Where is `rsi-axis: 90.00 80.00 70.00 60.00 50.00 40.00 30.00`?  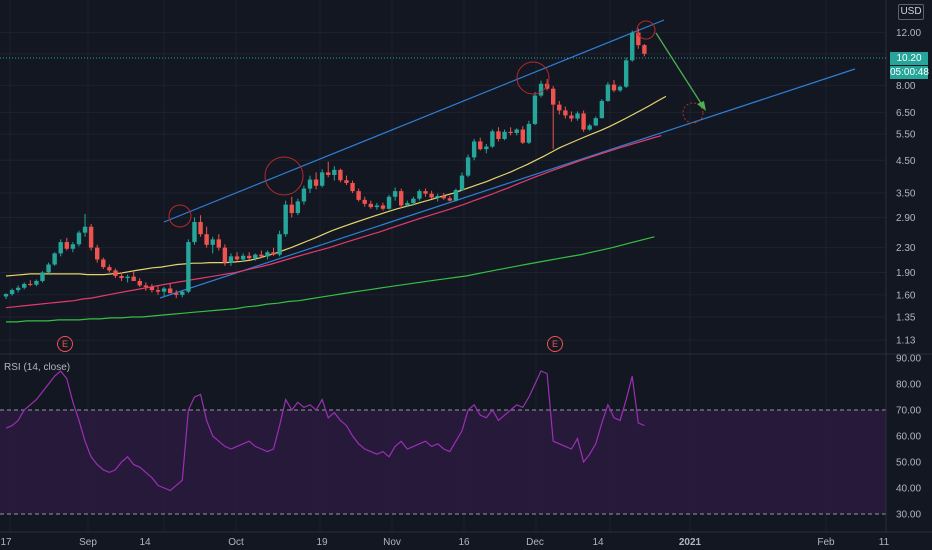
rsi-axis: 90.00 80.00 70.00 60.00 50.00 40.00 30.00 is located at coordinates (908, 437).